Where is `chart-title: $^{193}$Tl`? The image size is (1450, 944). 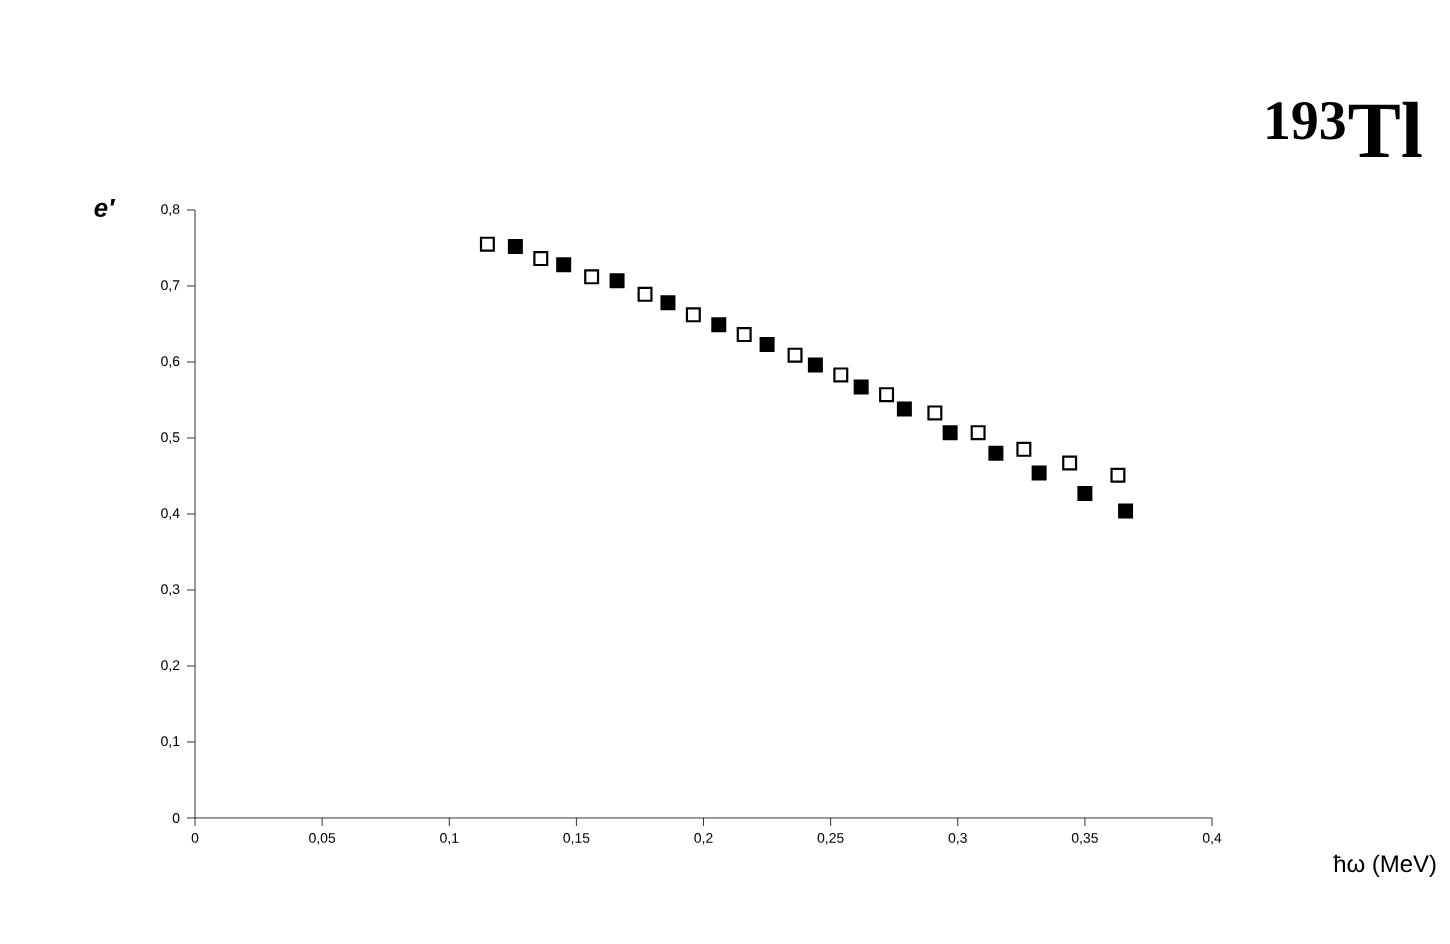
chart-title: $^{193}$Tl is located at coordinates (1344, 129).